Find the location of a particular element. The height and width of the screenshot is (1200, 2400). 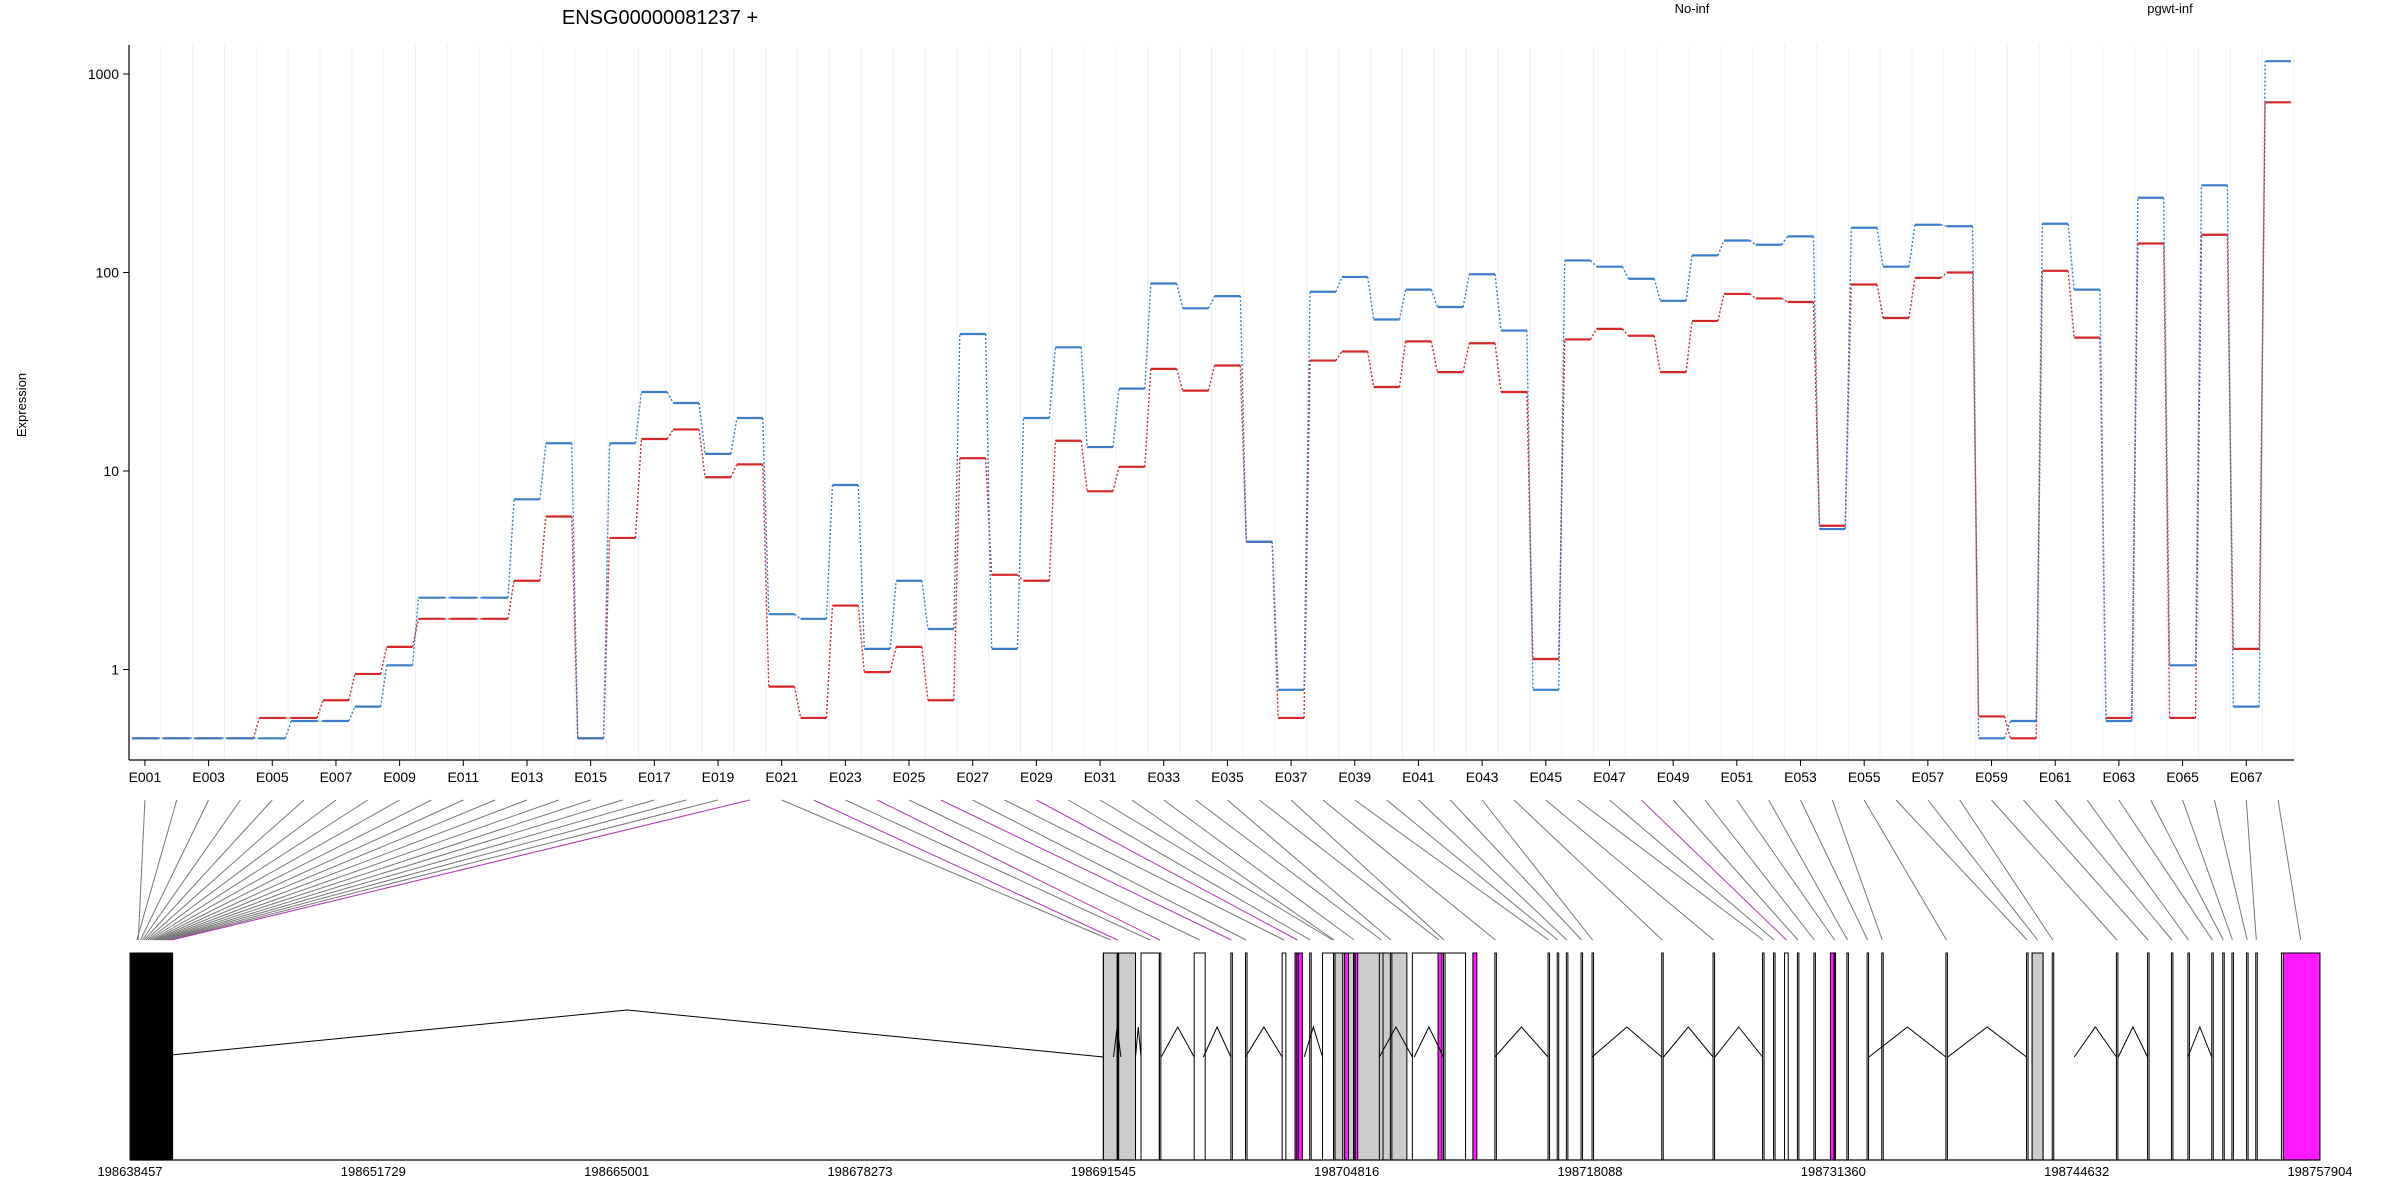

x-tick-label: E057 is located at coordinates (1928, 777).